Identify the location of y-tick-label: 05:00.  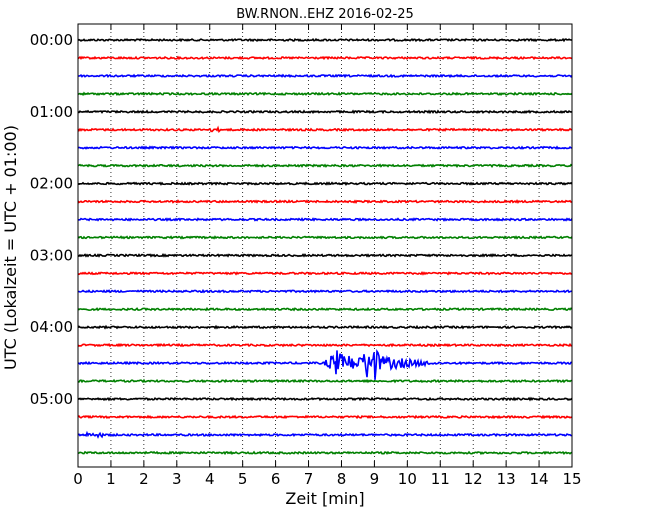
(51, 399).